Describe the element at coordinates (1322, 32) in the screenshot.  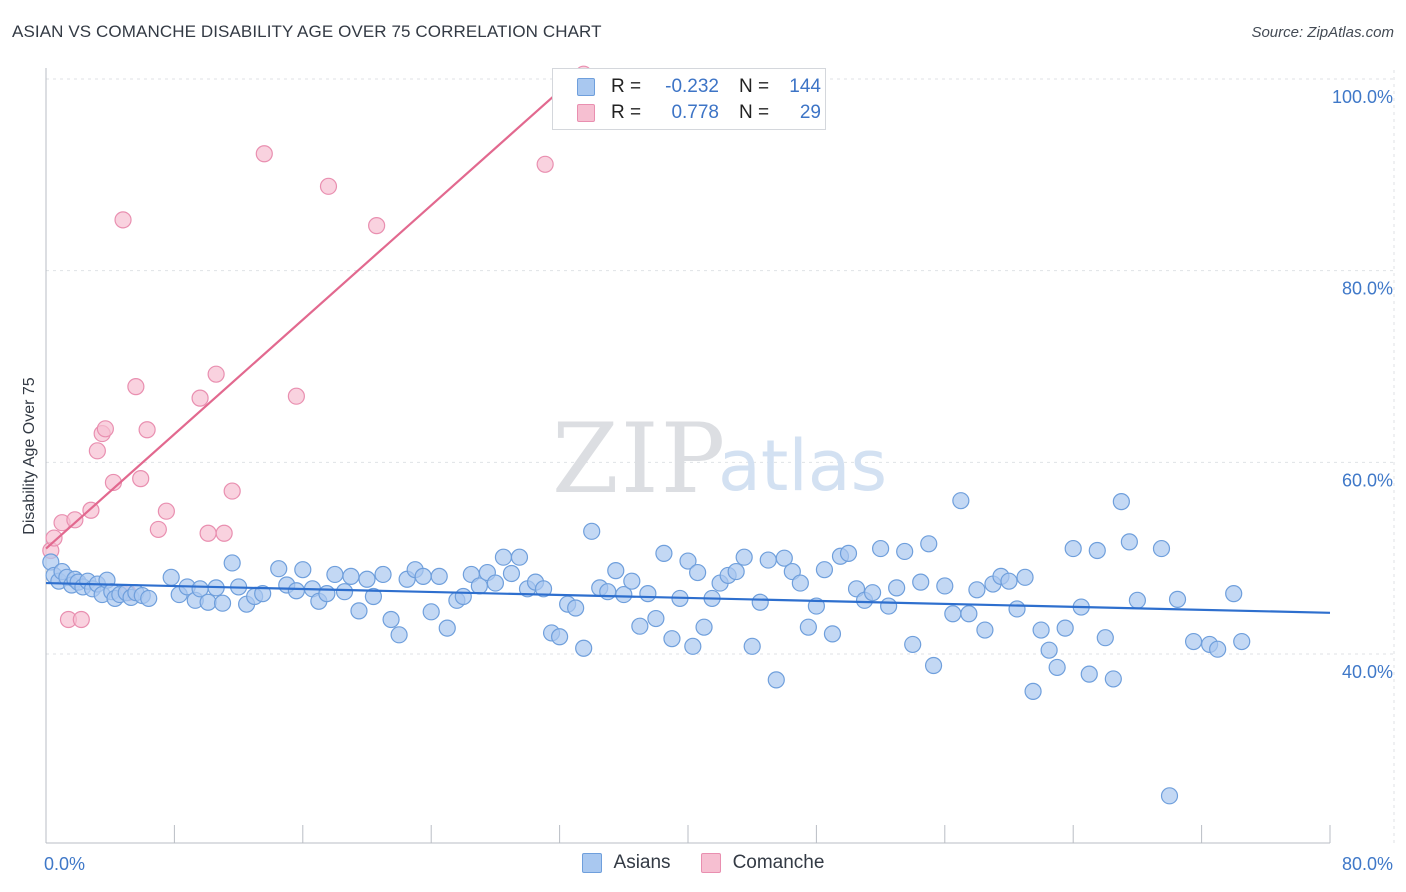
I see `source-label: Source: ZipAtlas.com` at that location.